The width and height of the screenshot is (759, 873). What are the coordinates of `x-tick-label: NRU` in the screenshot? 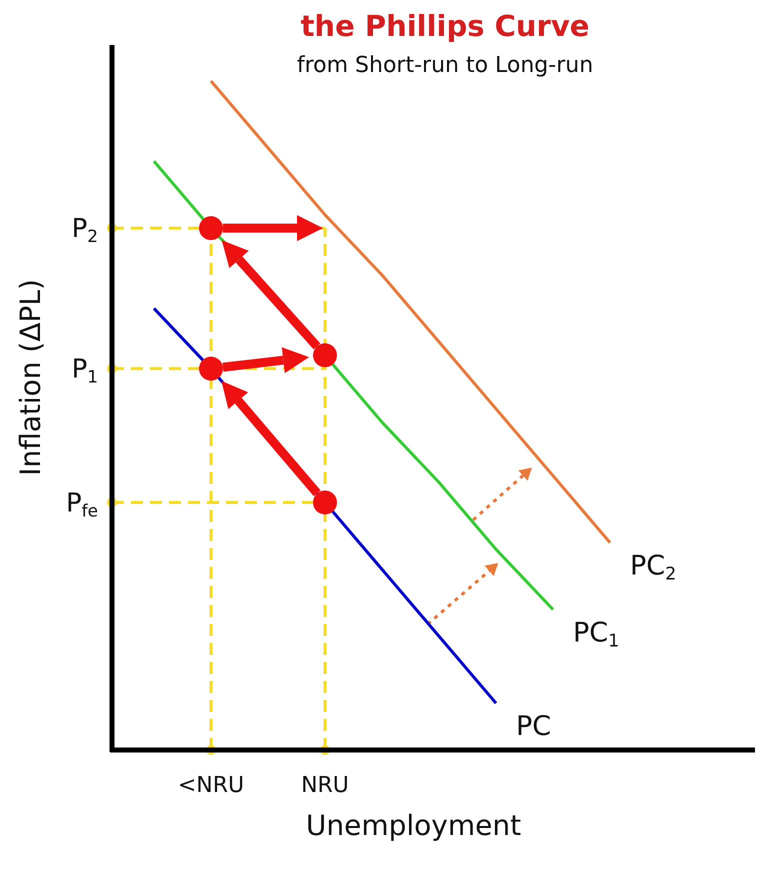 It's located at (325, 785).